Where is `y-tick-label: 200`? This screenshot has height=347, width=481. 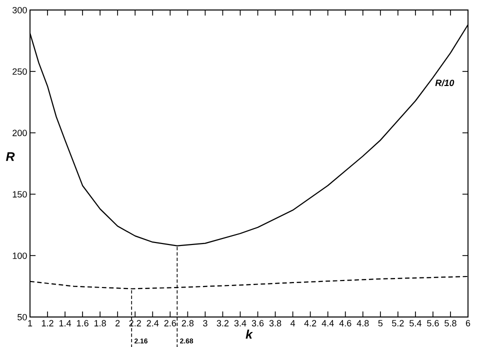
y-tick-label: 200 is located at coordinates (19, 133).